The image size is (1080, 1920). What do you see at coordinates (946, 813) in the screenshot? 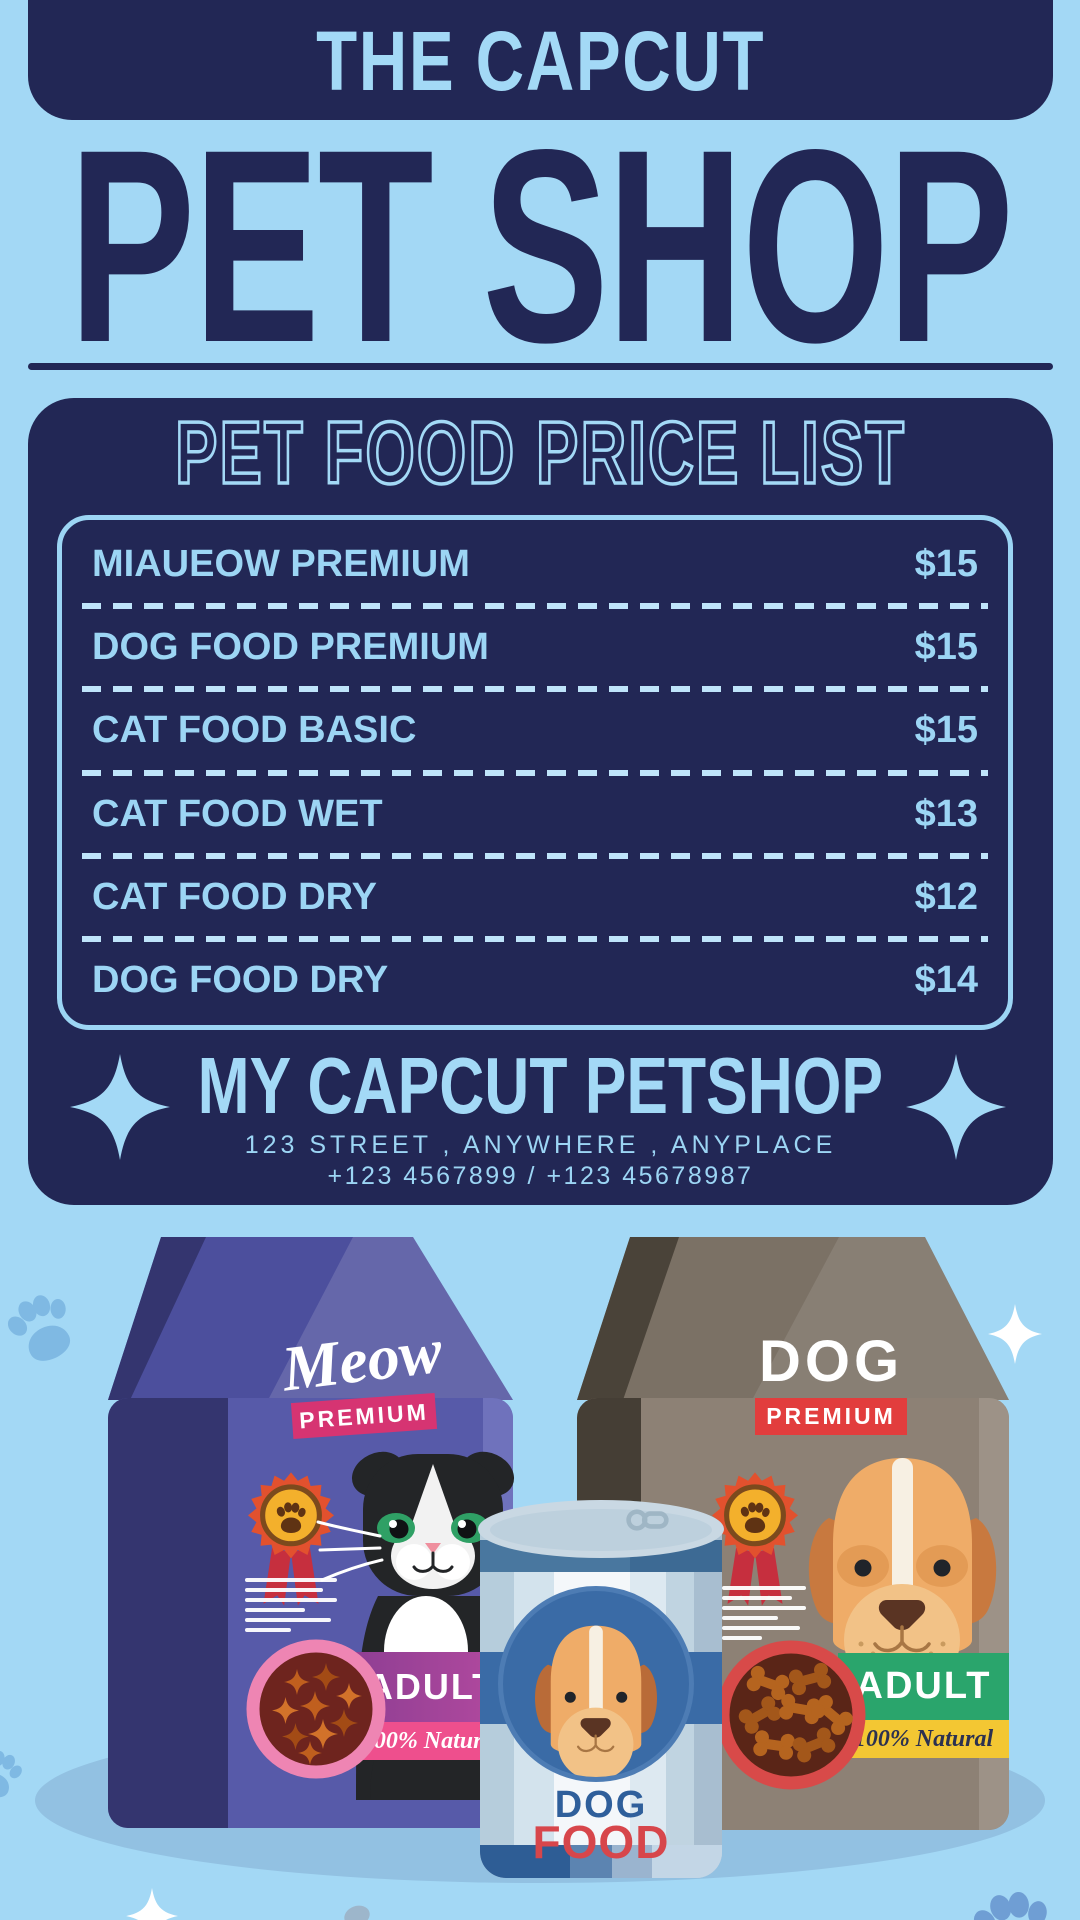
I see `item-price: $13` at bounding box center [946, 813].